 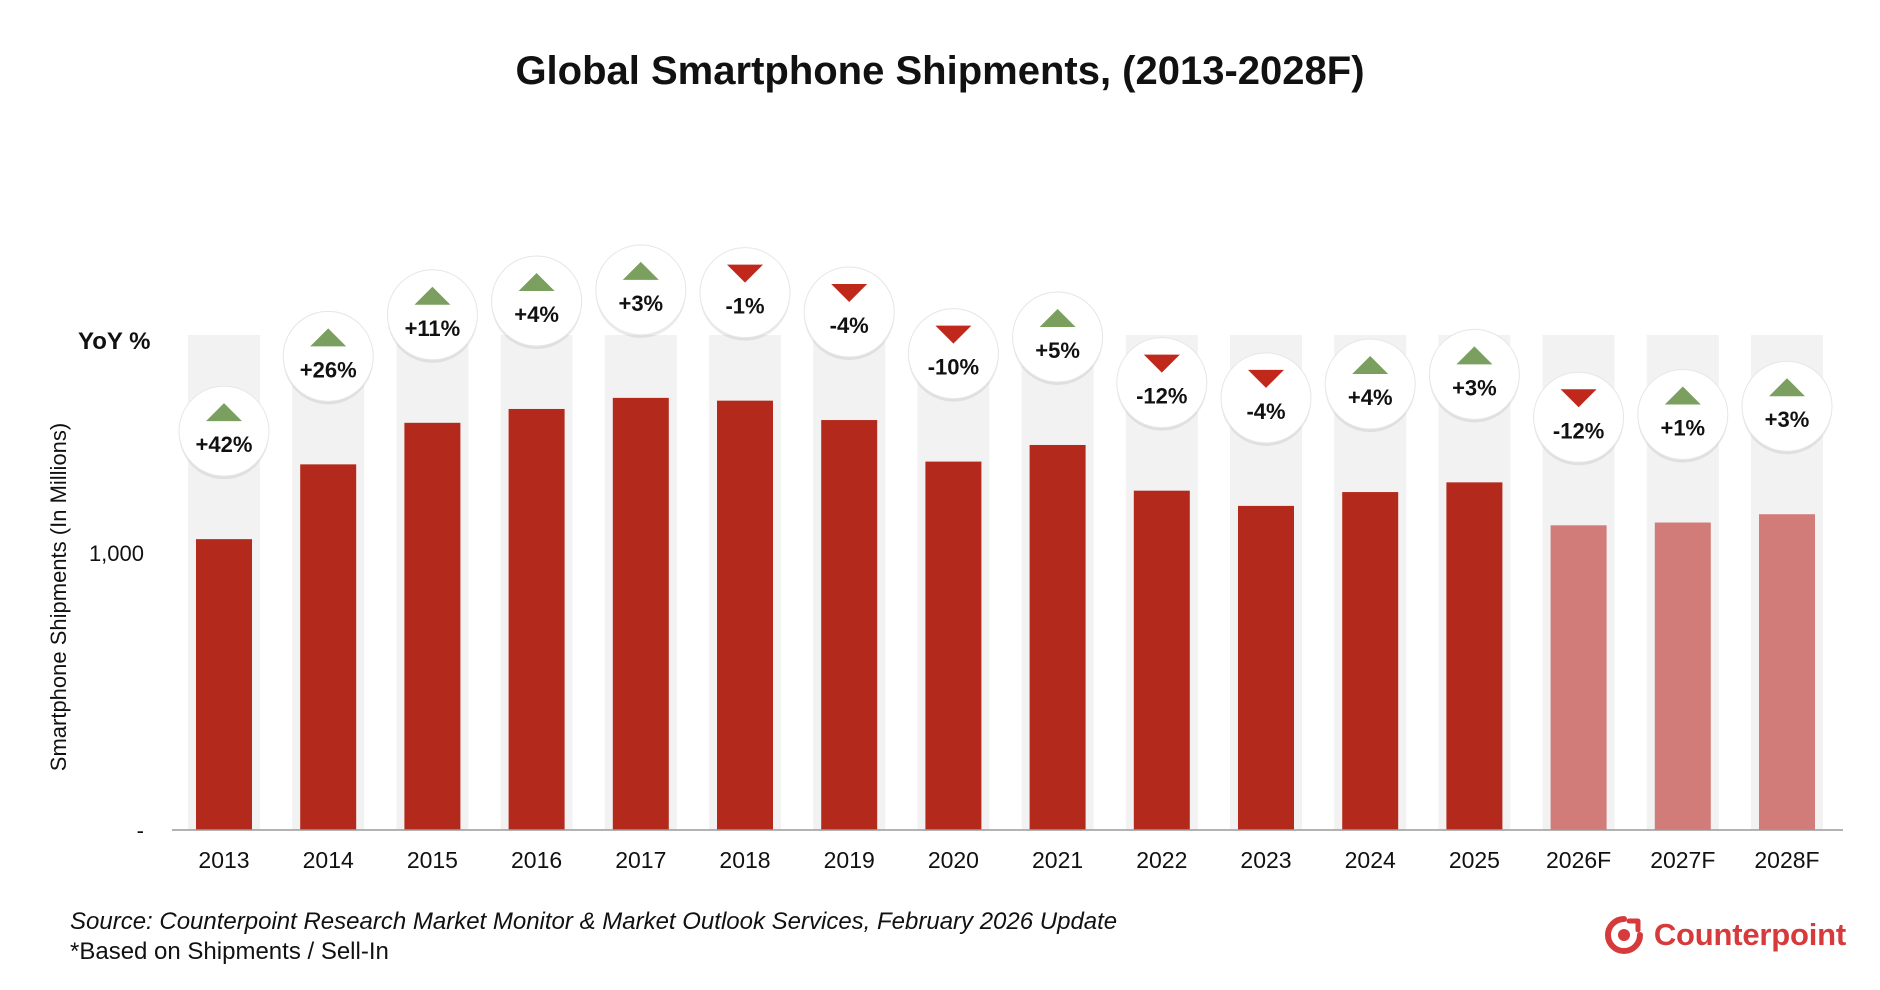 I want to click on counterpoint-logo-icon, so click(x=1623, y=935).